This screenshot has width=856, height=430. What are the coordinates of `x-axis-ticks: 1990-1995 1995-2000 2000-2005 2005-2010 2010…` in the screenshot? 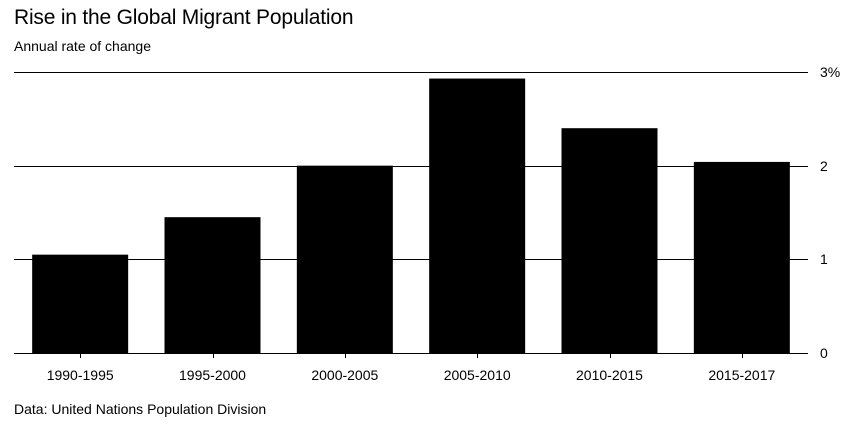 It's located at (411, 368).